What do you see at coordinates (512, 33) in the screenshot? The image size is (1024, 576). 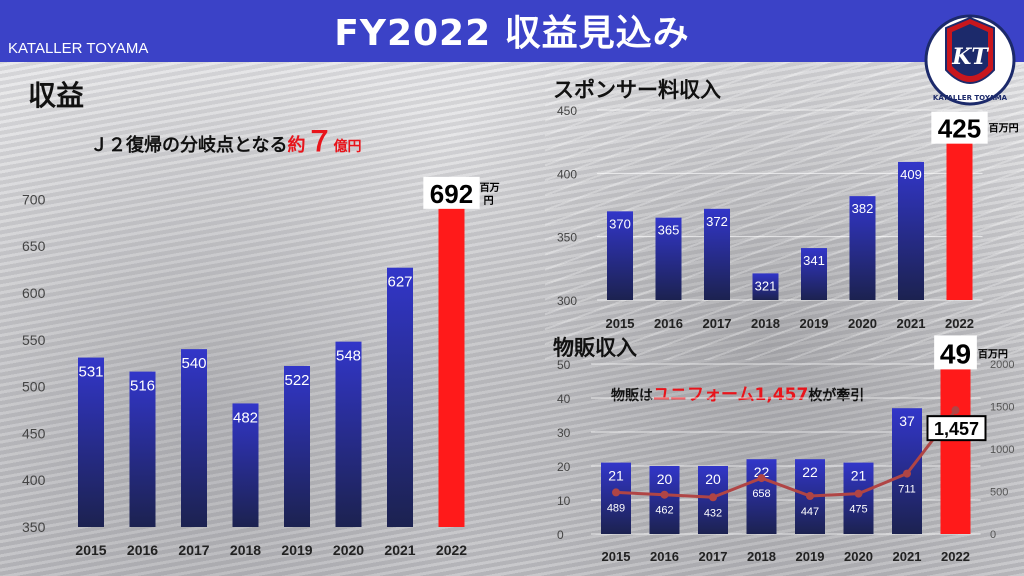 I see `page-title: FY2022 収益見込み` at bounding box center [512, 33].